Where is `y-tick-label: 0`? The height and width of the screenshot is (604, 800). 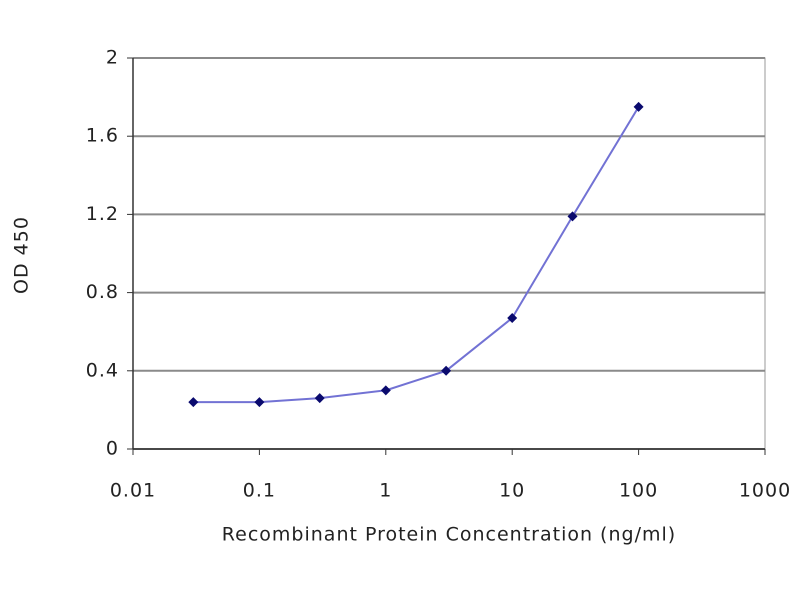 y-tick-label: 0 is located at coordinates (112, 449).